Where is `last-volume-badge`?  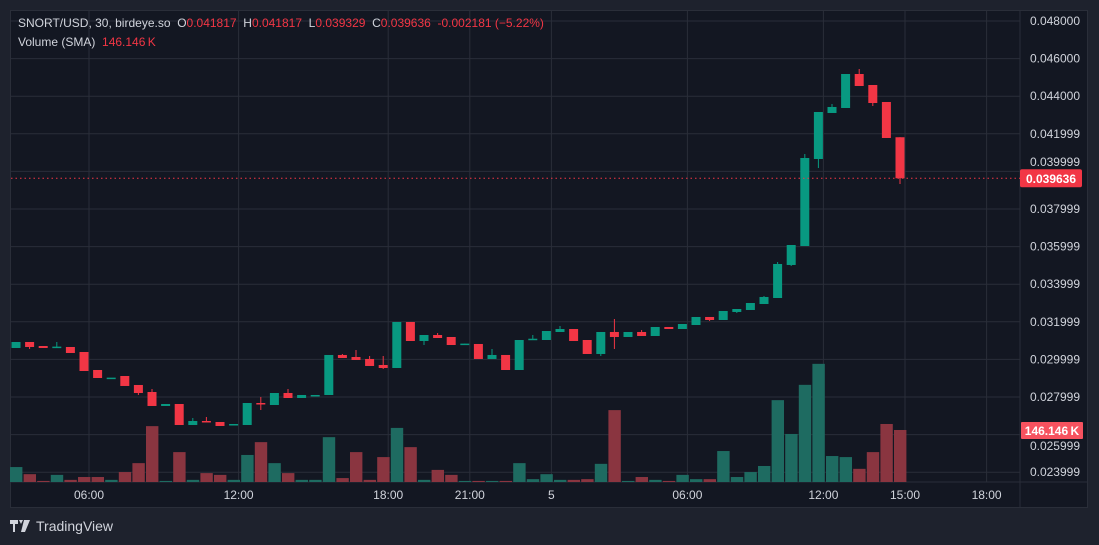 last-volume-badge is located at coordinates (1052, 430).